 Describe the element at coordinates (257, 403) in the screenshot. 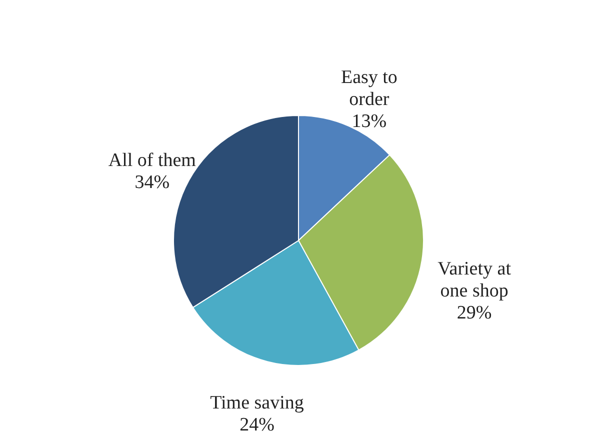

I see `slice-label: Time saving` at that location.